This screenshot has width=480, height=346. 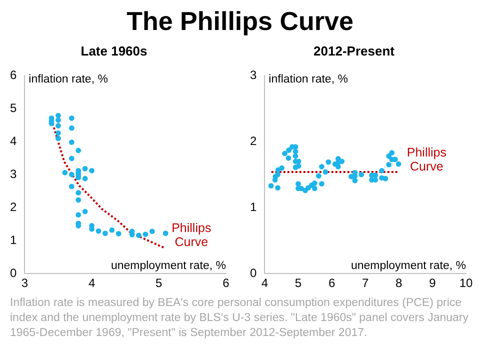 I want to click on y-tick-label: 5, so click(x=13, y=107).